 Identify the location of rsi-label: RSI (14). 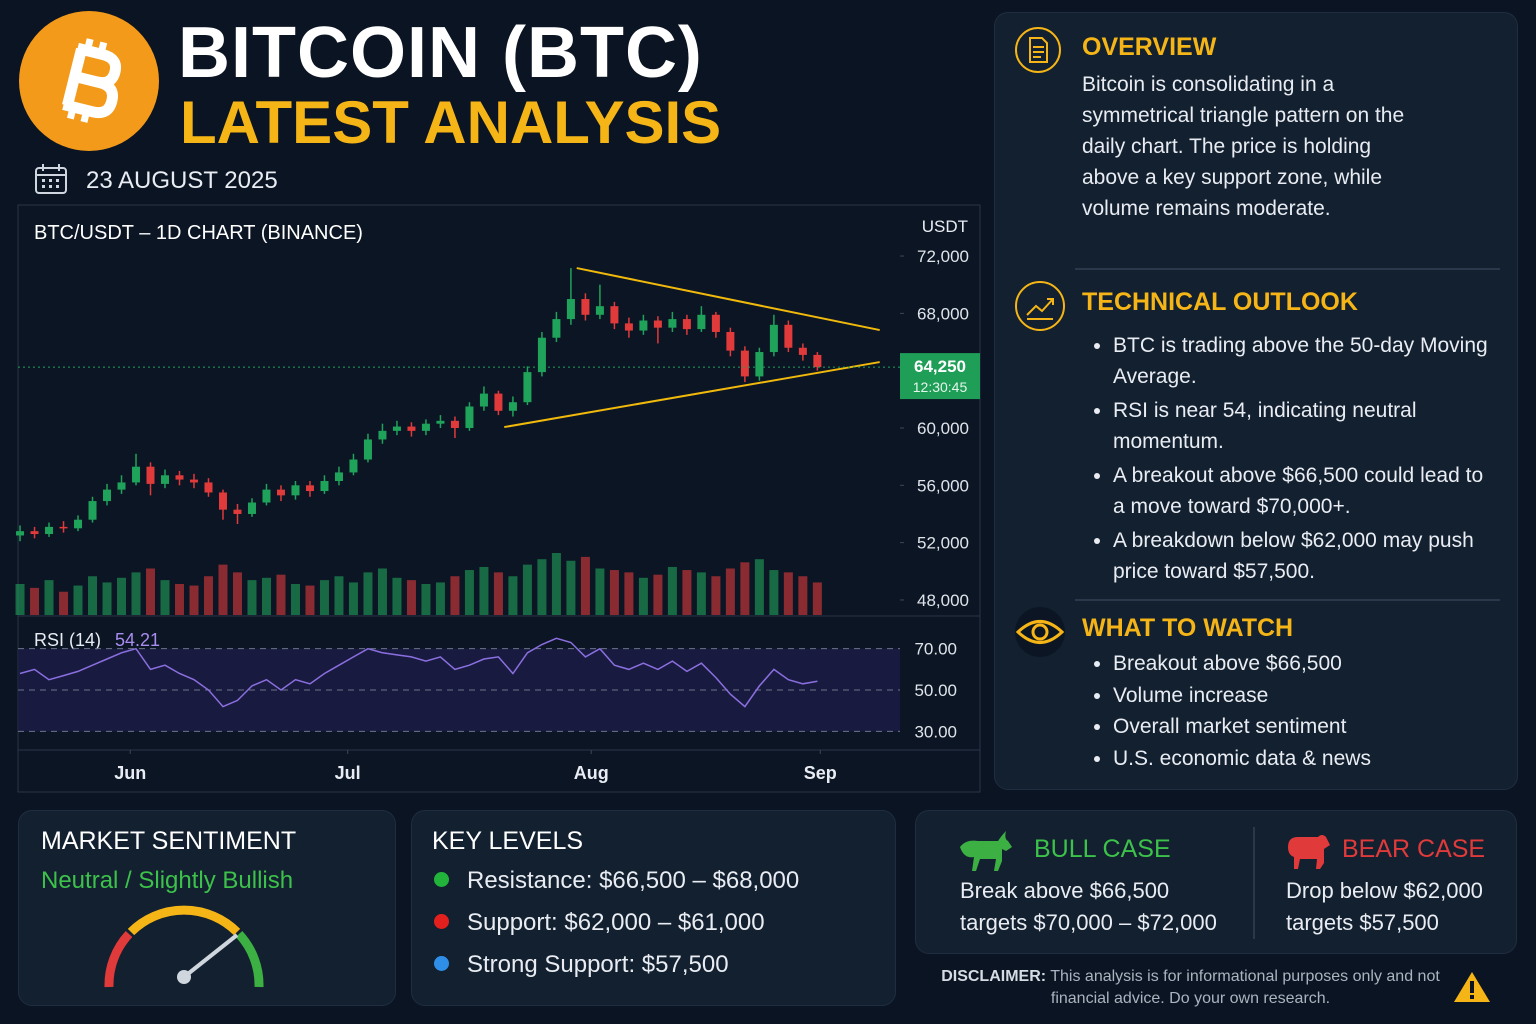
(67, 640).